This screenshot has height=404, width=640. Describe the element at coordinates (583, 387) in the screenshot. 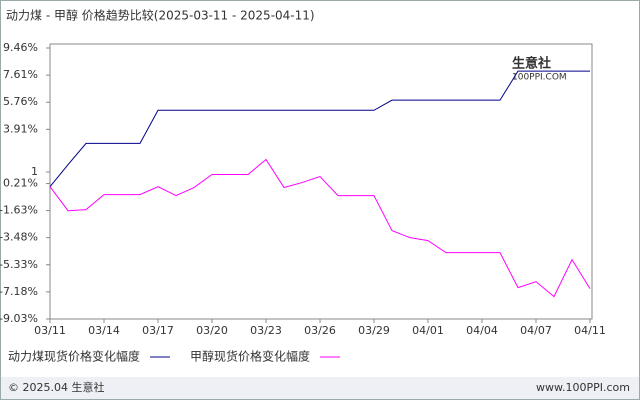

I see `footer-right: www.100PPI.com` at that location.